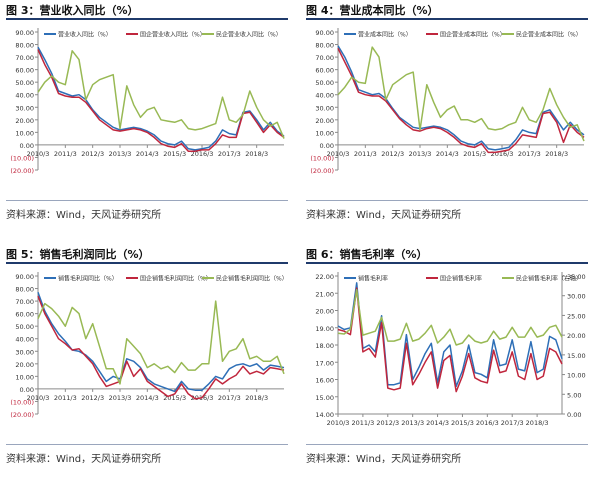 This screenshot has width=600, height=477. What do you see at coordinates (173, 35) in the screenshot?
I see `legend-label: 国企营业收入同比（%）` at bounding box center [173, 35].